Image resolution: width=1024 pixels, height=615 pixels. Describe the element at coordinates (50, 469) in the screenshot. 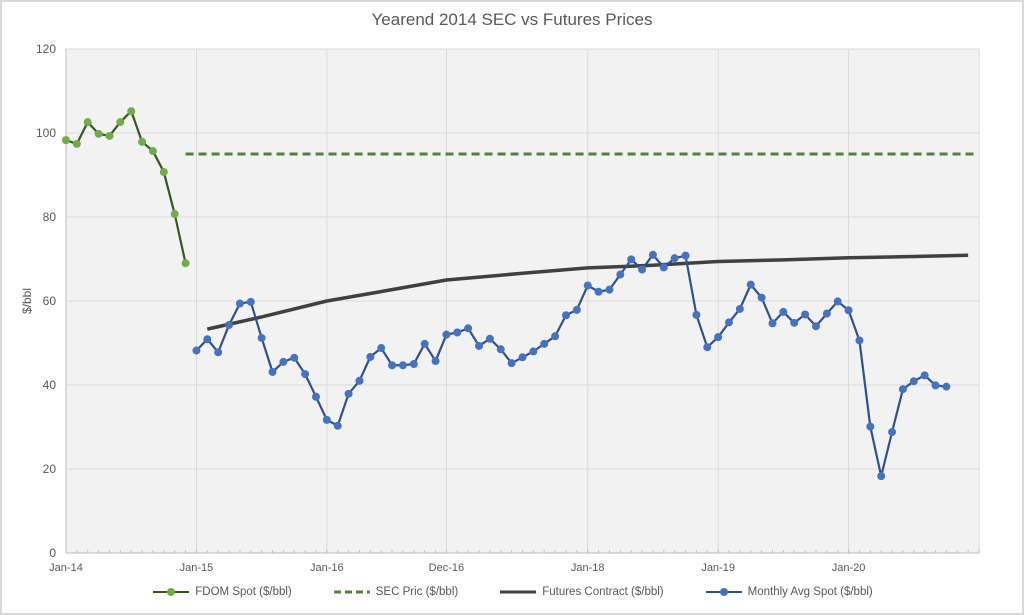

I see `y-tick-label: 20` at that location.